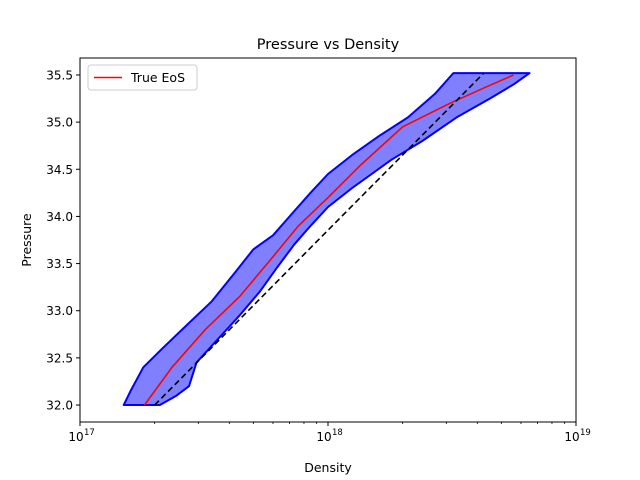 This screenshot has height=480, width=640. Describe the element at coordinates (59, 170) in the screenshot. I see `y-tick-label: 34.5` at that location.